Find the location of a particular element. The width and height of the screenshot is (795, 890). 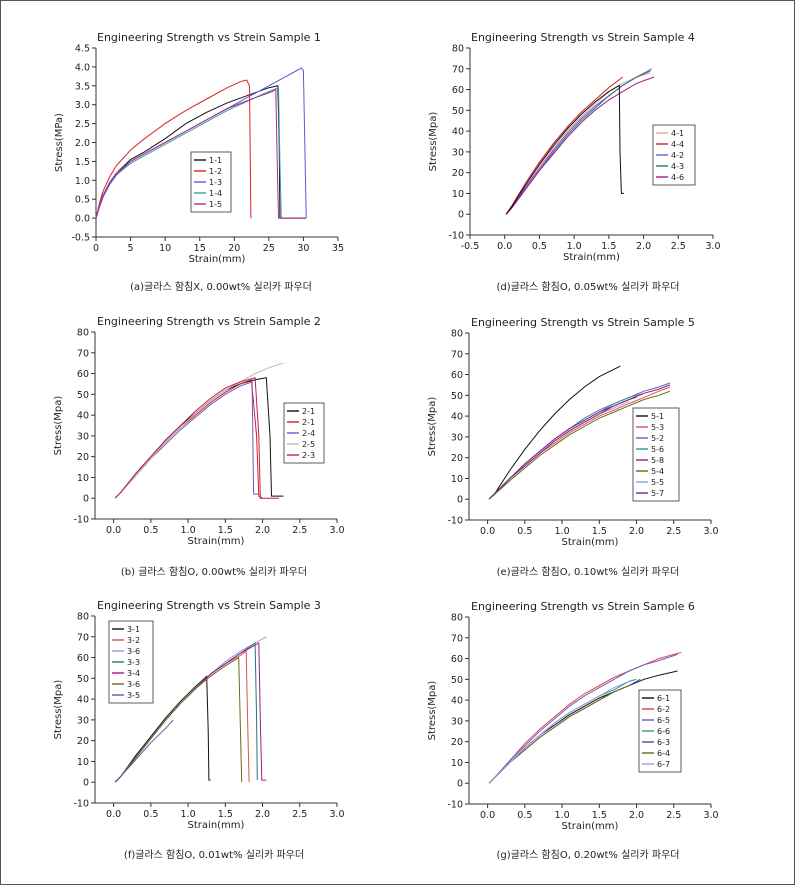

legend-entry: 1-5 is located at coordinates (215, 204).